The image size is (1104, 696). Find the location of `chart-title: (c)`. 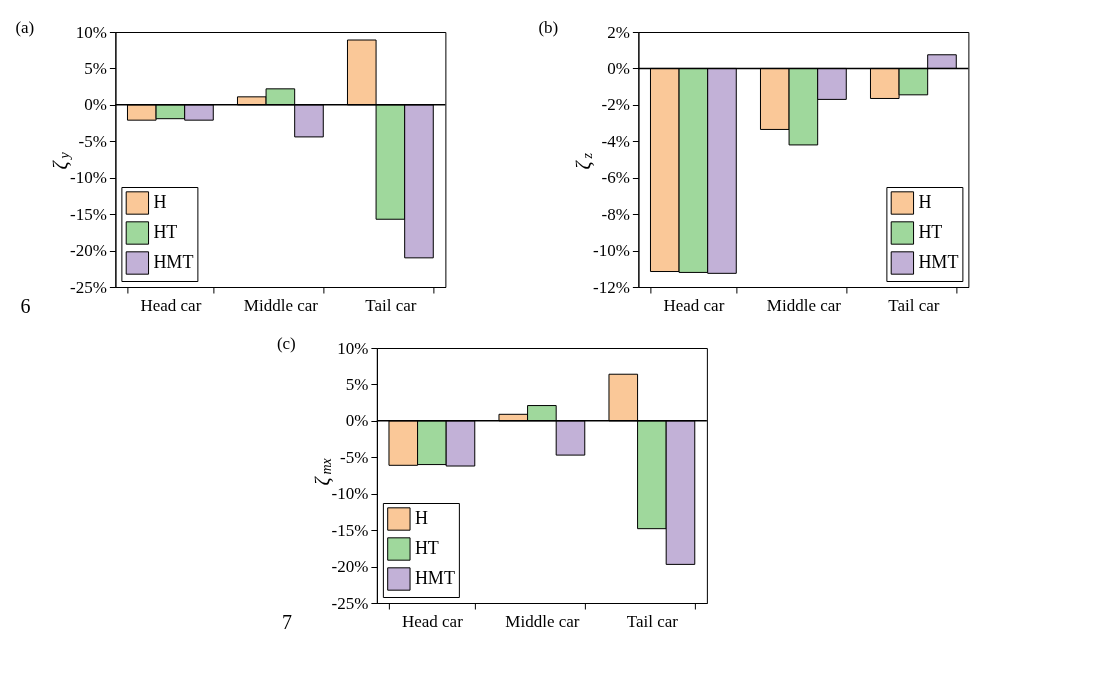

chart-title: (c) is located at coordinates (286, 343).